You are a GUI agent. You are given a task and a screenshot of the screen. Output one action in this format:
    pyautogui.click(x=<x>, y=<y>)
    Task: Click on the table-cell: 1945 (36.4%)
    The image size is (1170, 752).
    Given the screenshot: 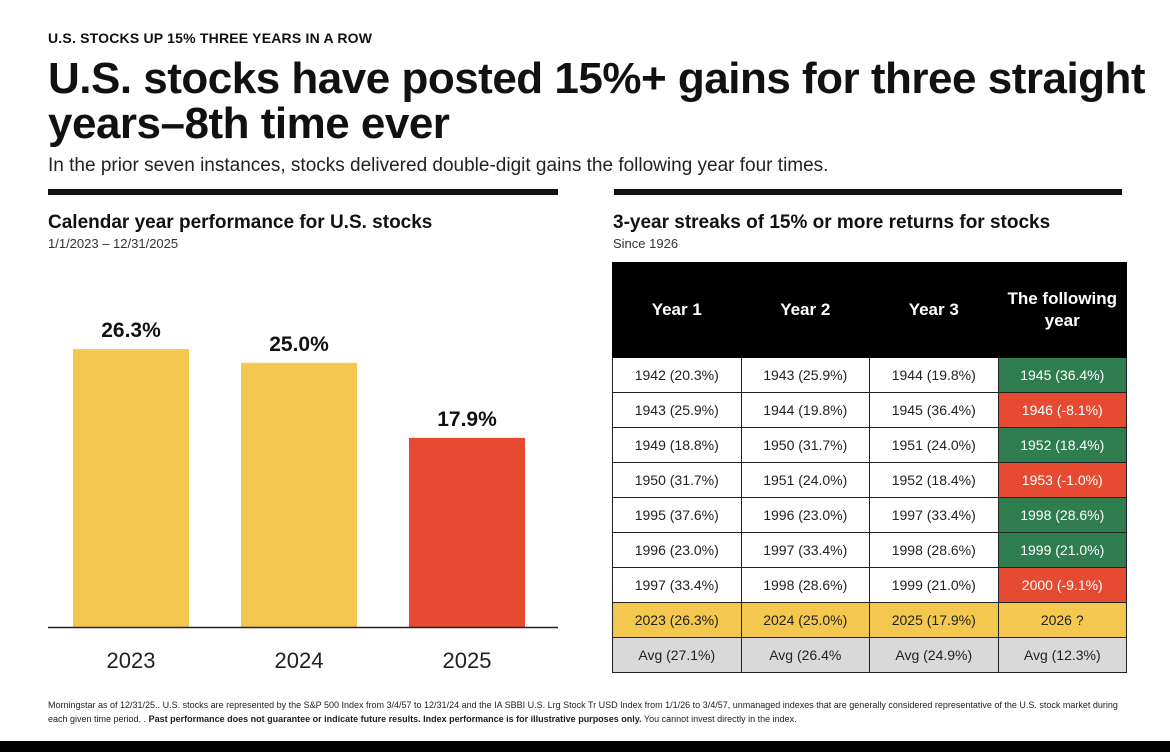 What is the action you would take?
    pyautogui.click(x=934, y=410)
    